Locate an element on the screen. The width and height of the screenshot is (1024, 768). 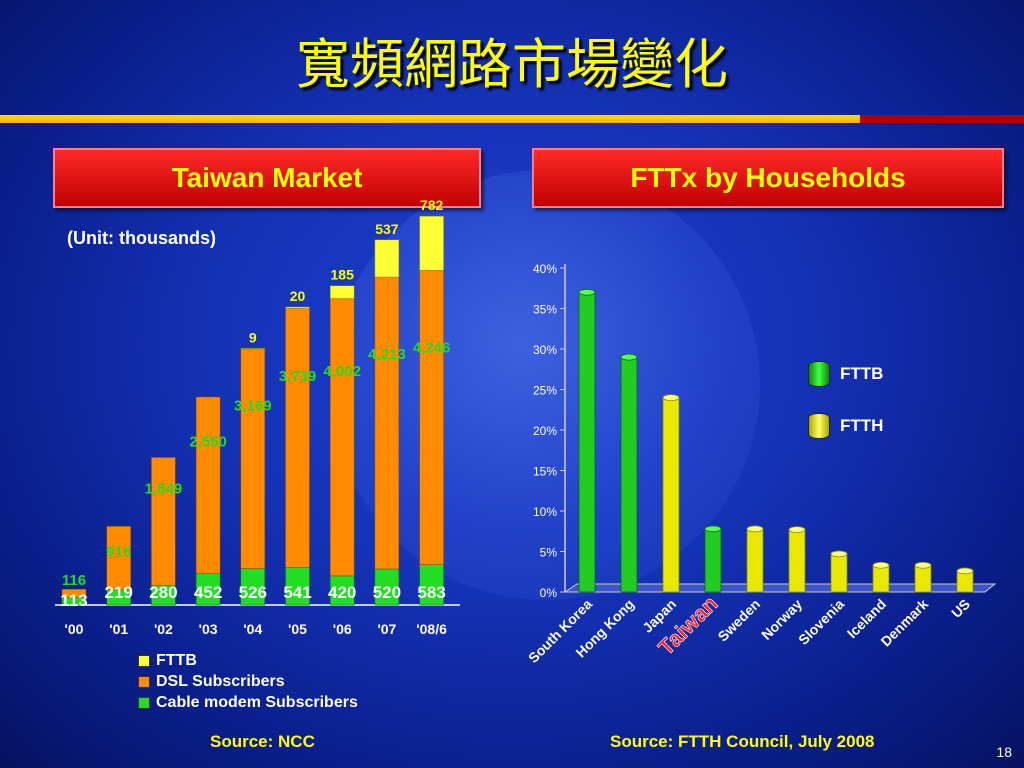
legend-item-ftth-right: FTTH is located at coordinates (845, 426).